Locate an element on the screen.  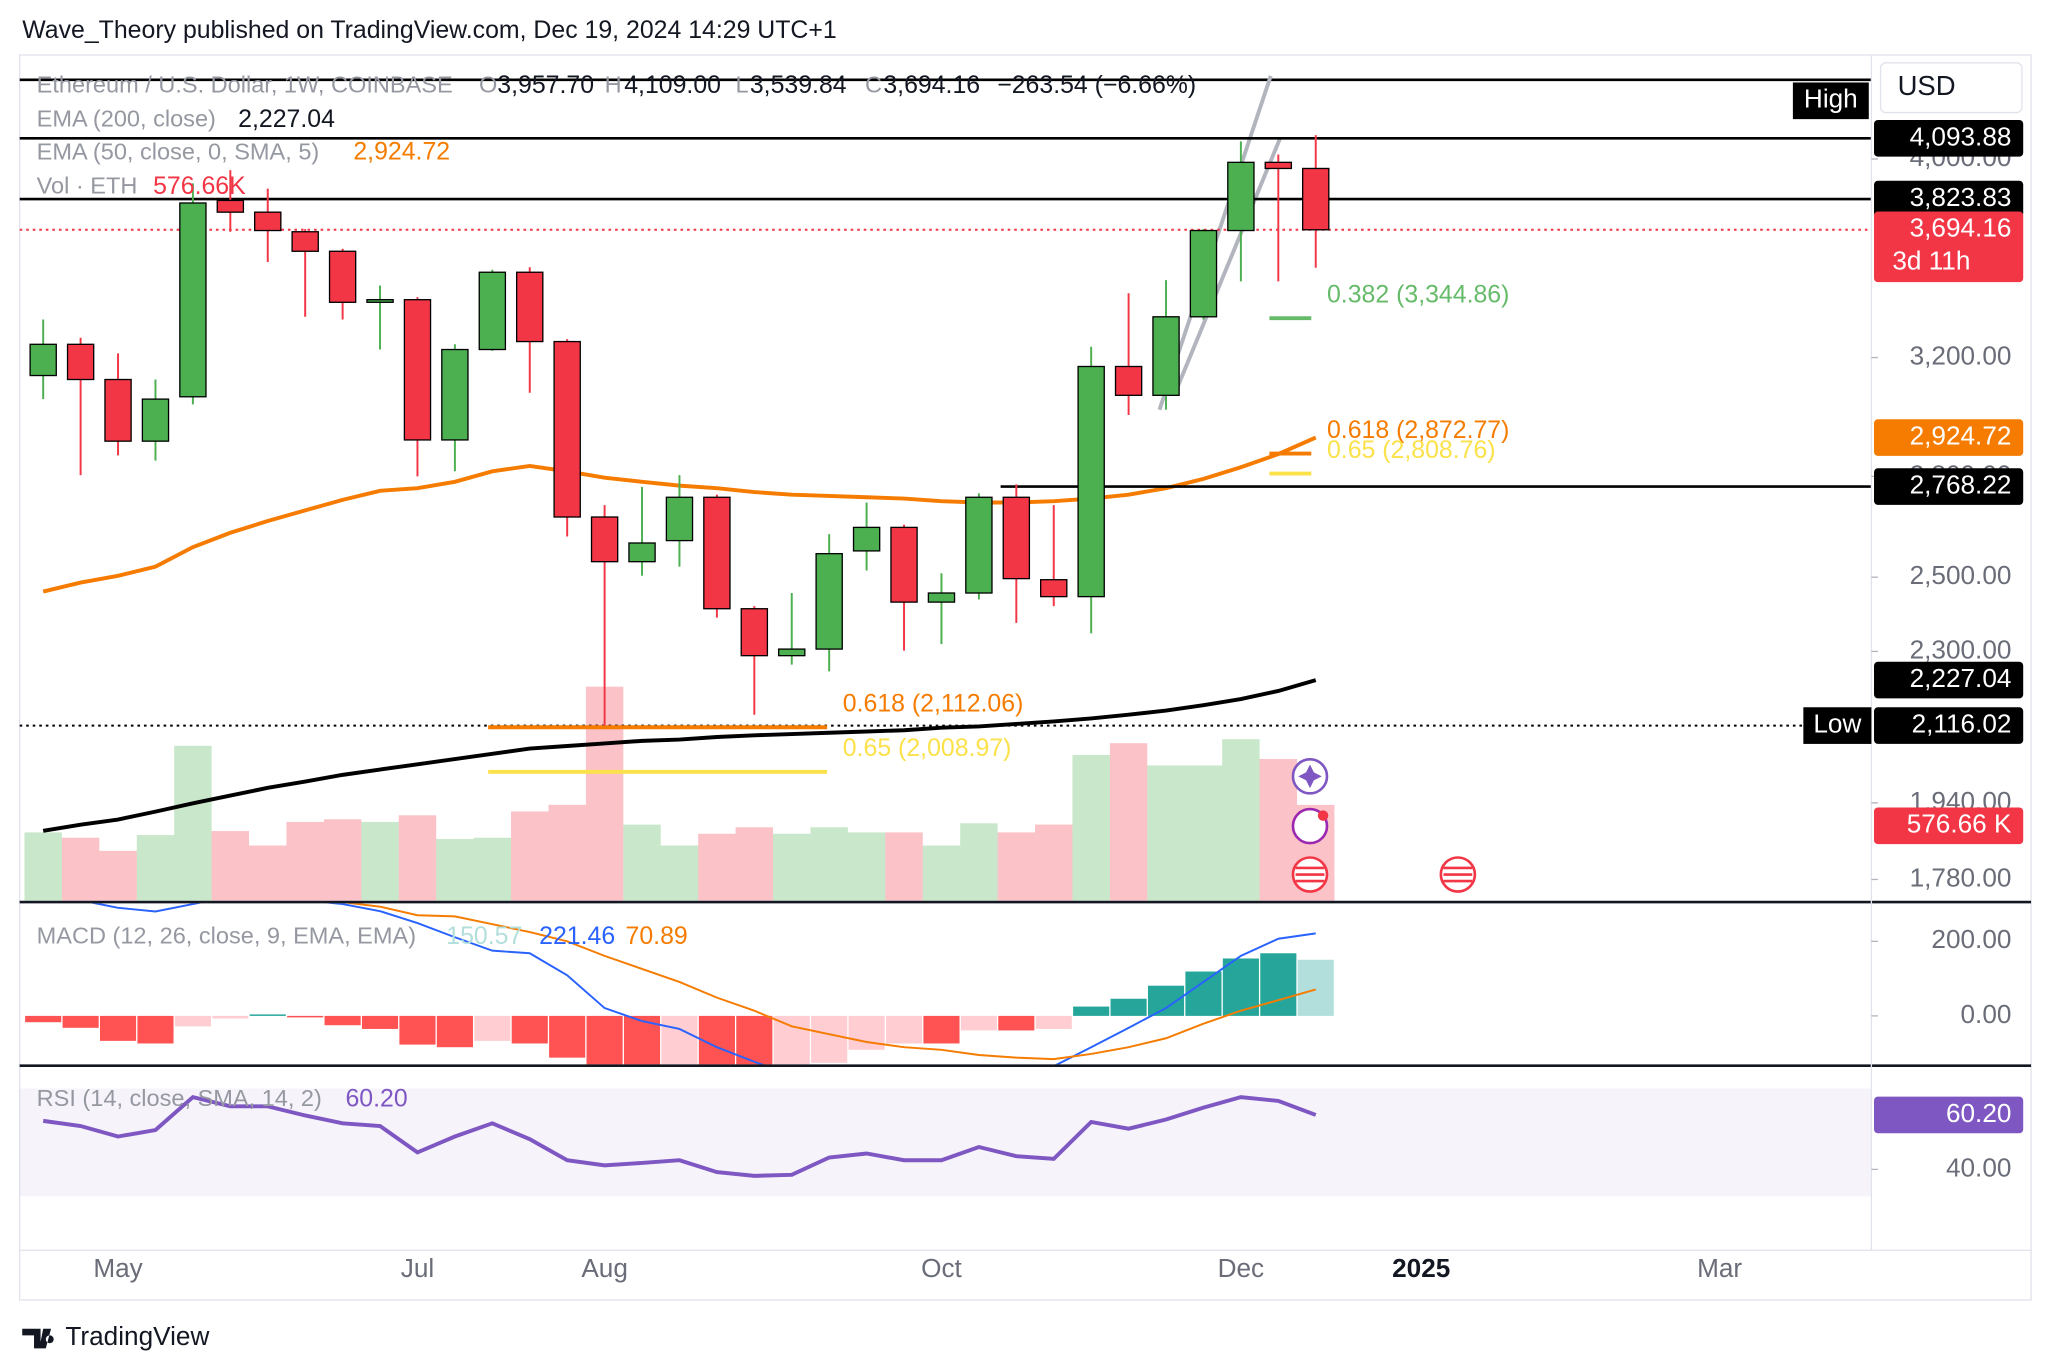
rsi-layer is located at coordinates (945, 1142).